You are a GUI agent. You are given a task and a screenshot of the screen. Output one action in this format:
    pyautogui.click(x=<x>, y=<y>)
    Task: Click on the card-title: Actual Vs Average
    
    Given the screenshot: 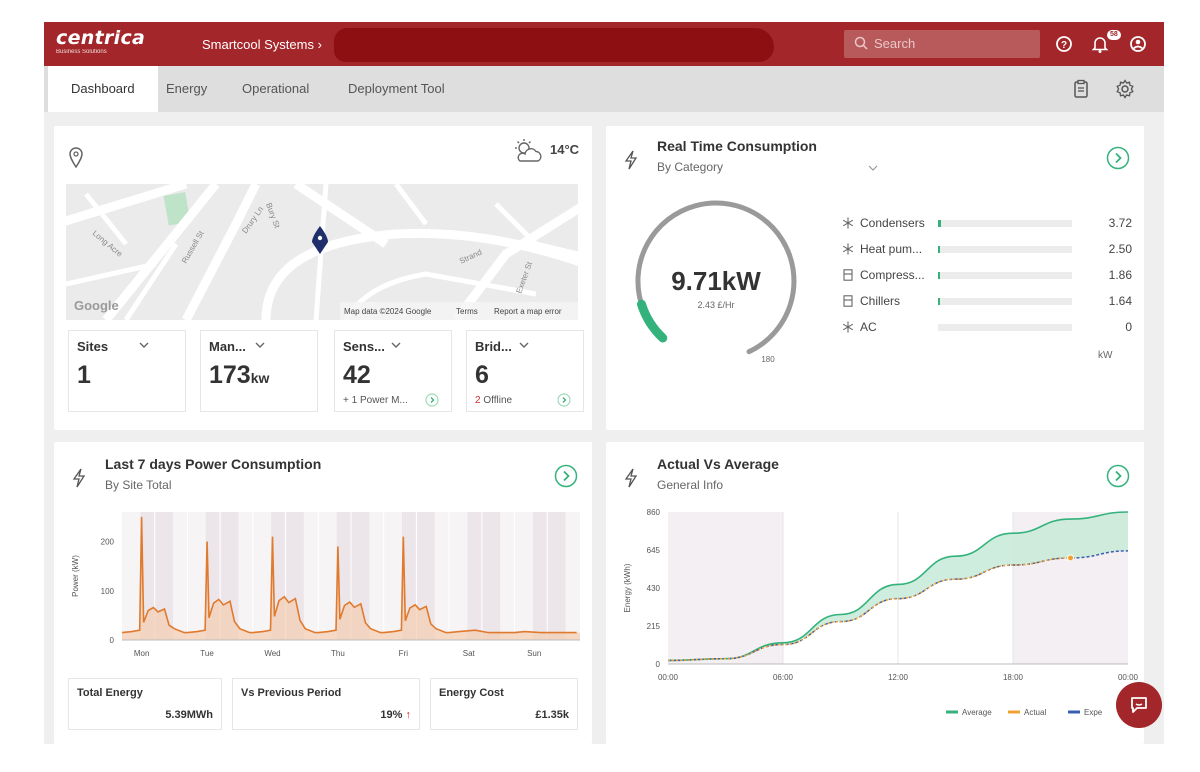 What is the action you would take?
    pyautogui.click(x=718, y=464)
    